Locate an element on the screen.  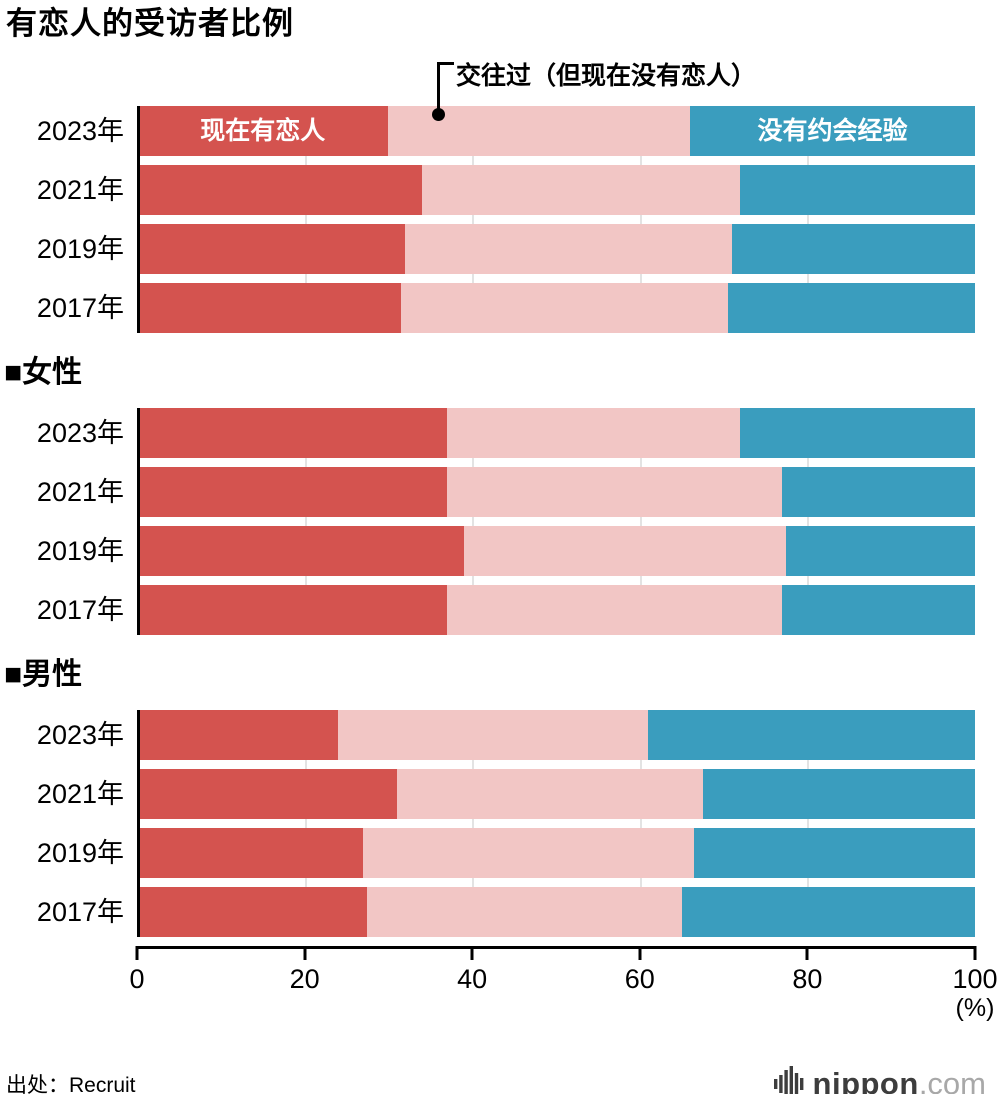
x-axis-tick-label: 80 is located at coordinates (807, 979).